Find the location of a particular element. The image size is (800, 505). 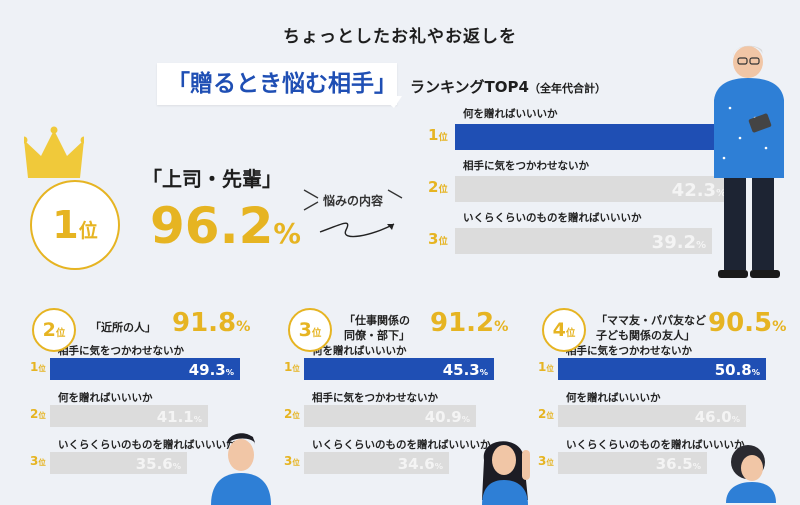

bar-value-number: 49.3 is located at coordinates (207, 370).